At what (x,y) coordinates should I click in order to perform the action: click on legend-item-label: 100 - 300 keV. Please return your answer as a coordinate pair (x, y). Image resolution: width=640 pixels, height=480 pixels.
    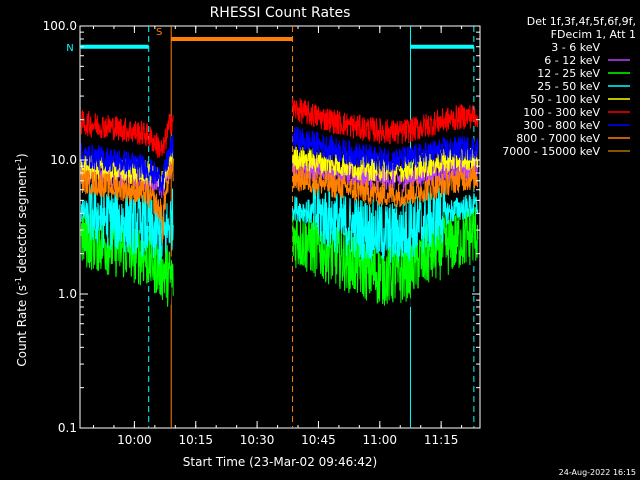
    Looking at the image, I should click on (561, 112).